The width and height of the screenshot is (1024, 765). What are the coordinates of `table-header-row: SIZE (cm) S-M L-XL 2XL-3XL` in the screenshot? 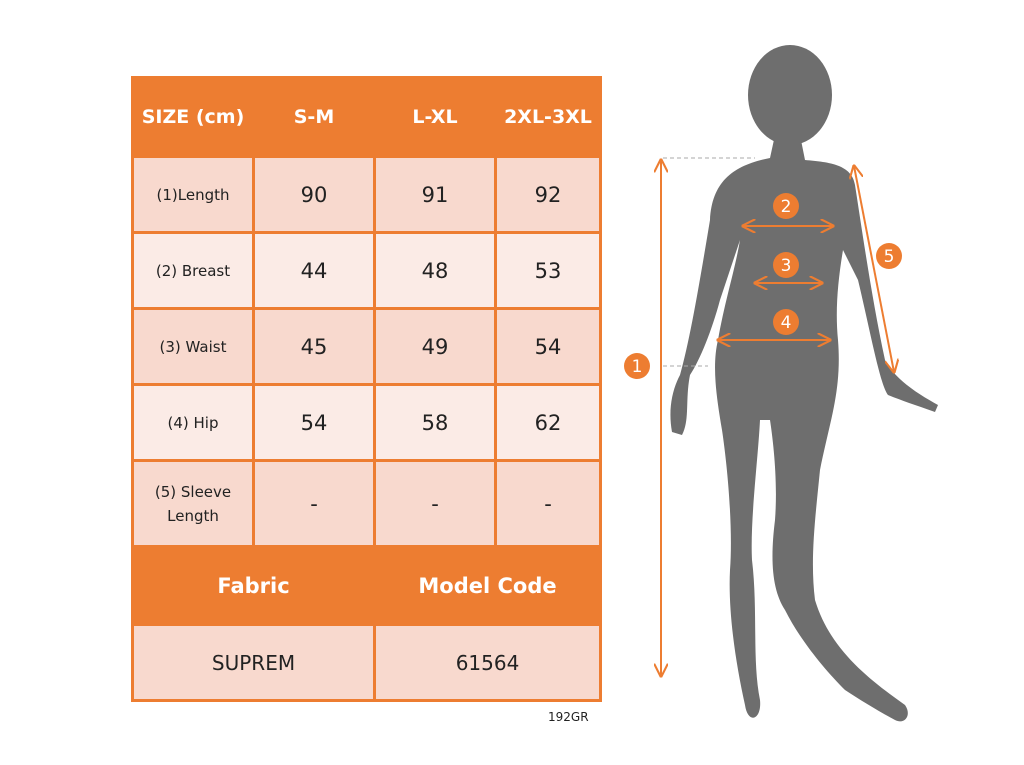 It's located at (366, 117).